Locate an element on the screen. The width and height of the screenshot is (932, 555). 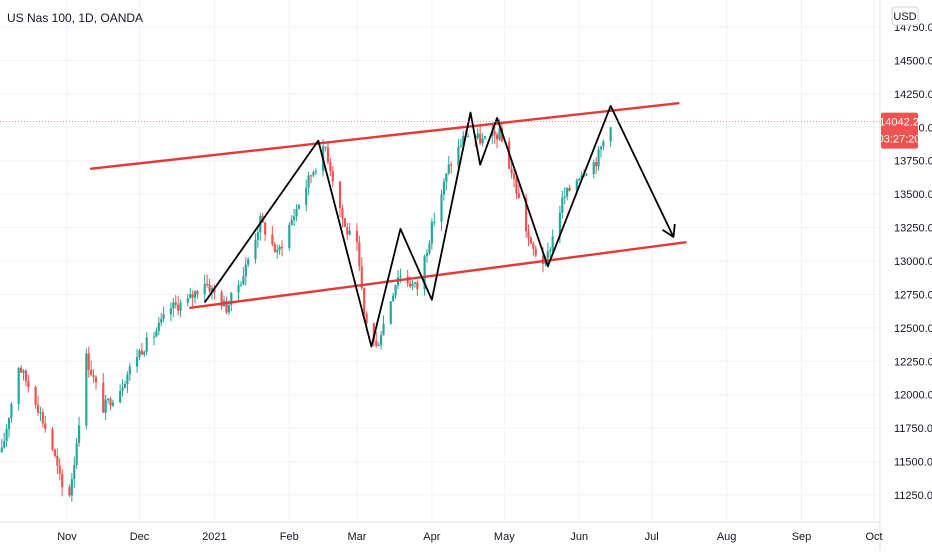
last-price-badge: 14042.2 03:27:20 is located at coordinates (899, 130).